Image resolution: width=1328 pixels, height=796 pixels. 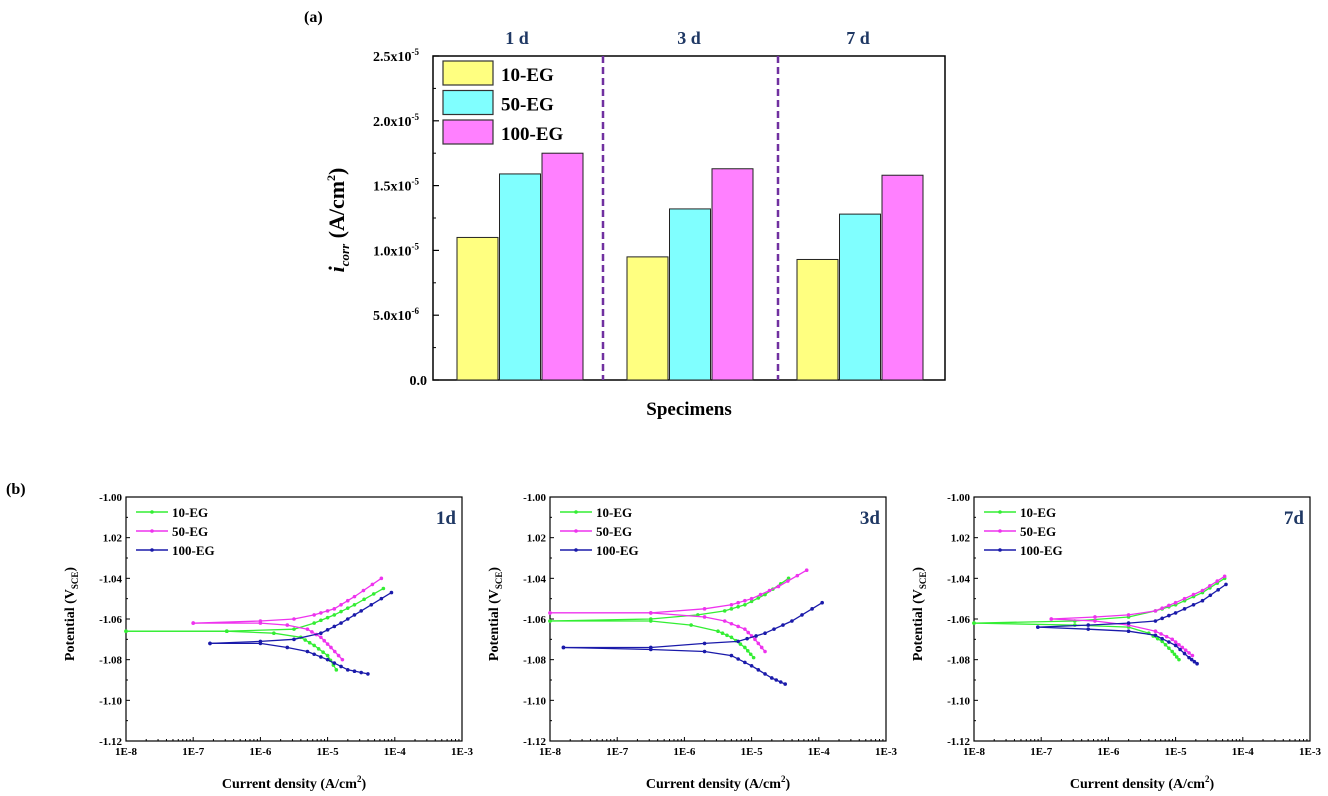 What do you see at coordinates (446, 518) in the screenshot?
I see `day-annotation: 1d` at bounding box center [446, 518].